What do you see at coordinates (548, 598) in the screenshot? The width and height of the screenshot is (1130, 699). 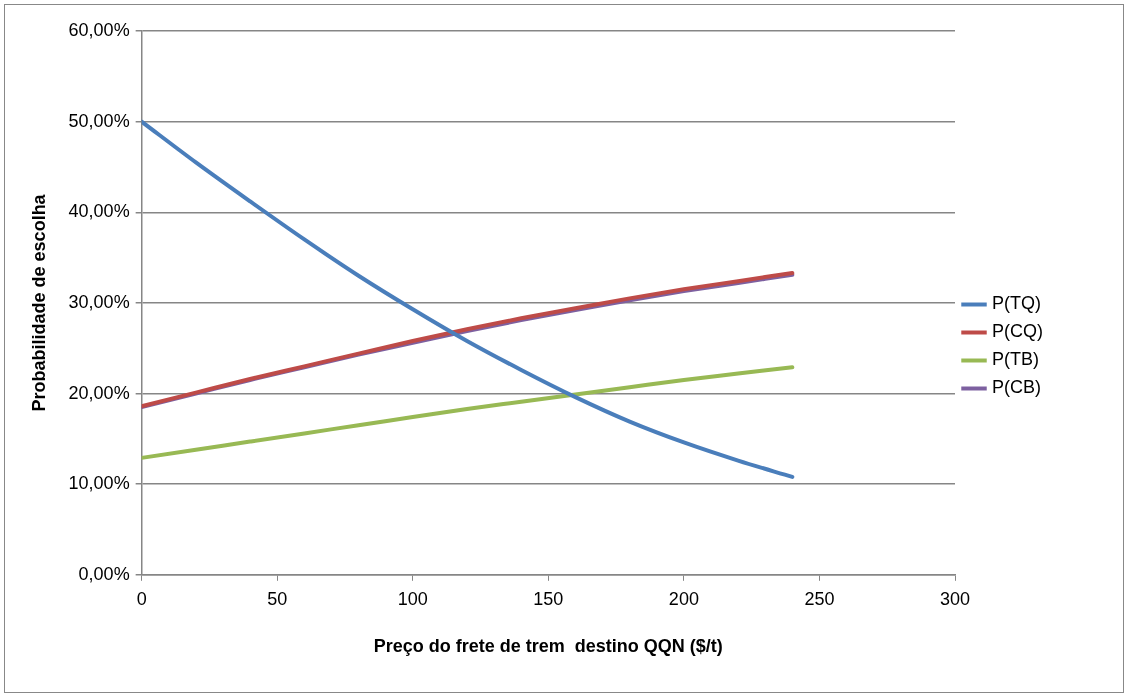 I see `x-tick-label: 150` at bounding box center [548, 598].